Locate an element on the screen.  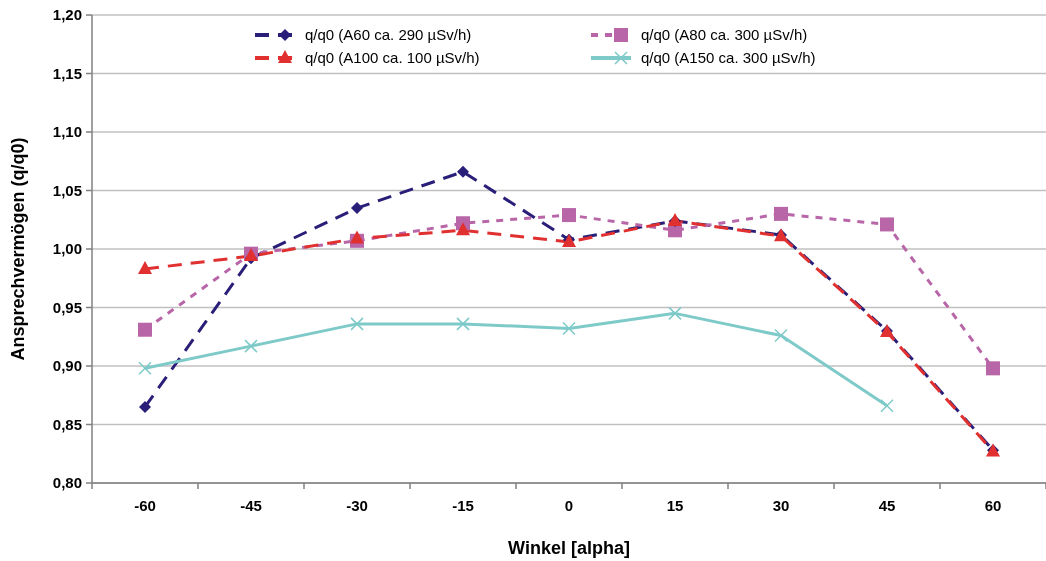
x-tick-label: -30 is located at coordinates (357, 505).